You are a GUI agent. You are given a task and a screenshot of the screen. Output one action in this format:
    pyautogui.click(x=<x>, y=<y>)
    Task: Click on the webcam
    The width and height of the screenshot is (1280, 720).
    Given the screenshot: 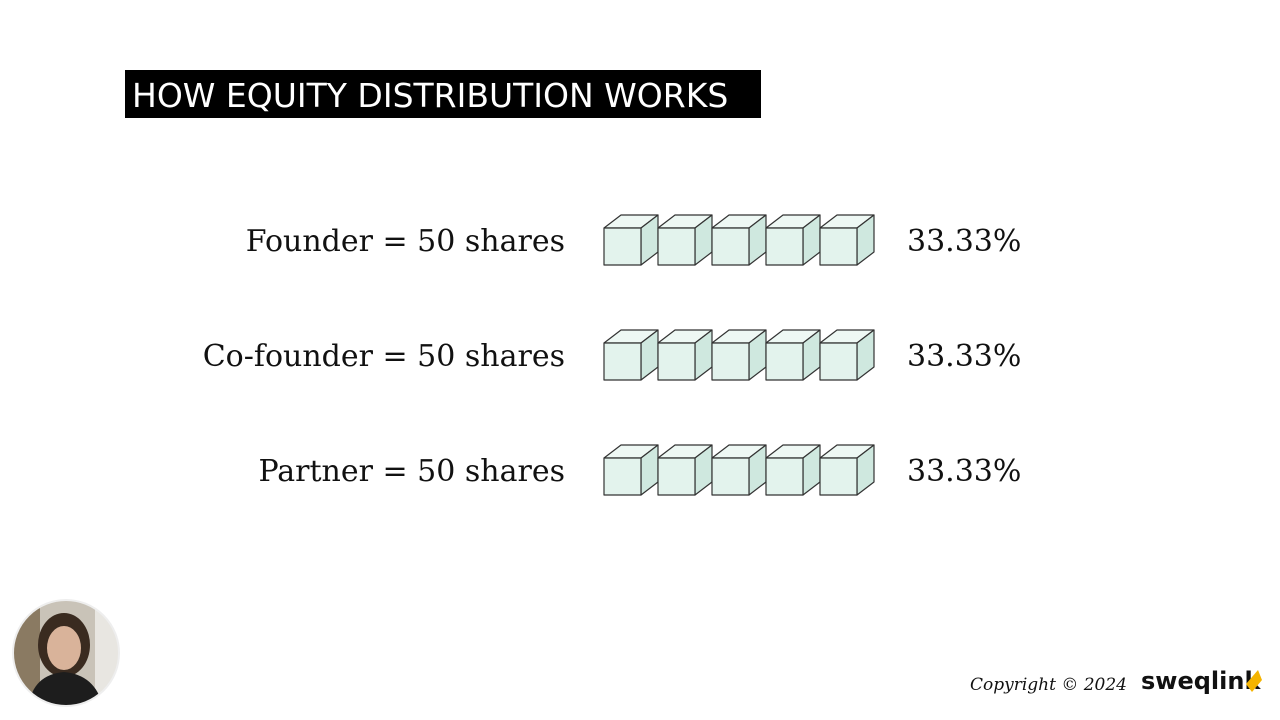 What is the action you would take?
    pyautogui.click(x=66, y=653)
    